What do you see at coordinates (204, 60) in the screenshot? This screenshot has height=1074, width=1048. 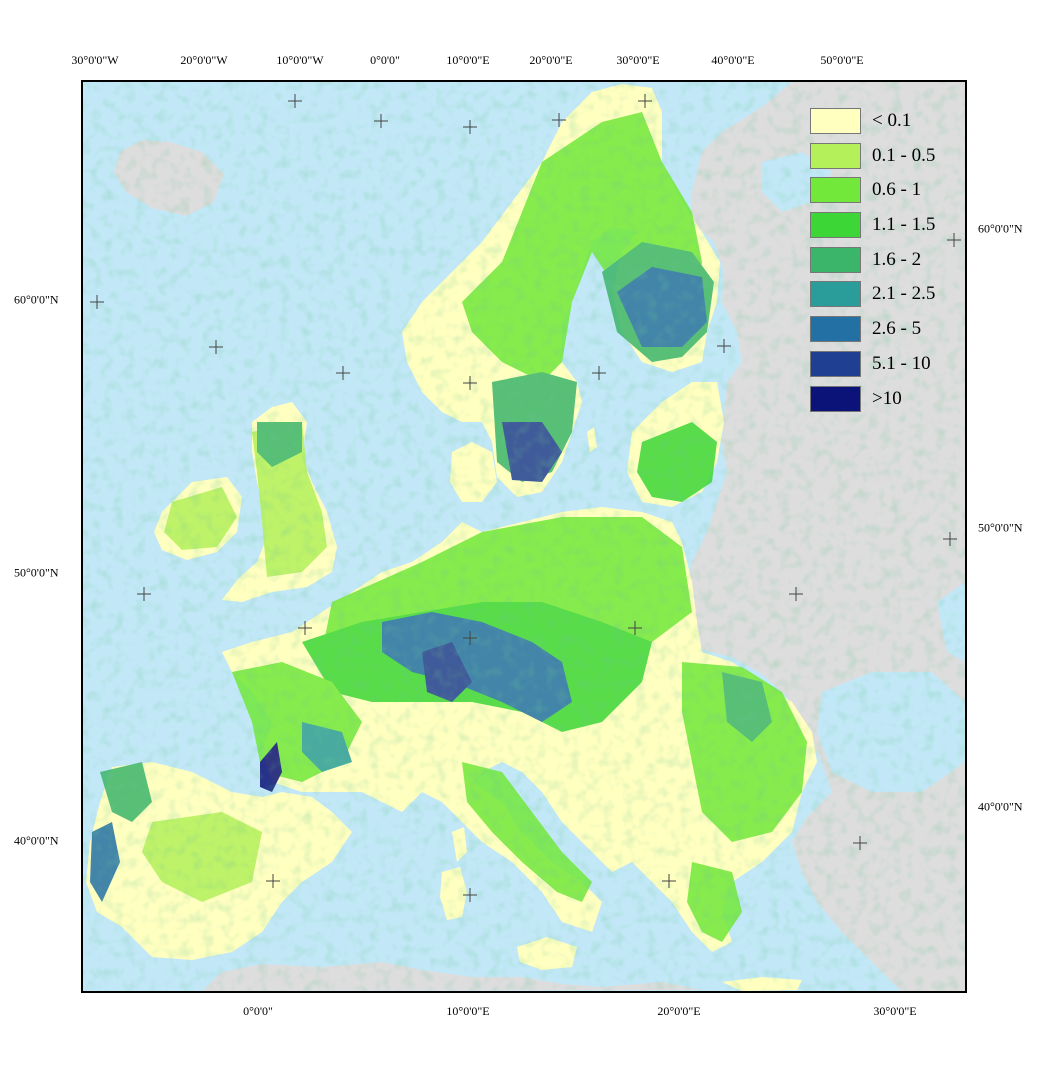 I see `top-axis-label-20w: 20°0'0"W` at bounding box center [204, 60].